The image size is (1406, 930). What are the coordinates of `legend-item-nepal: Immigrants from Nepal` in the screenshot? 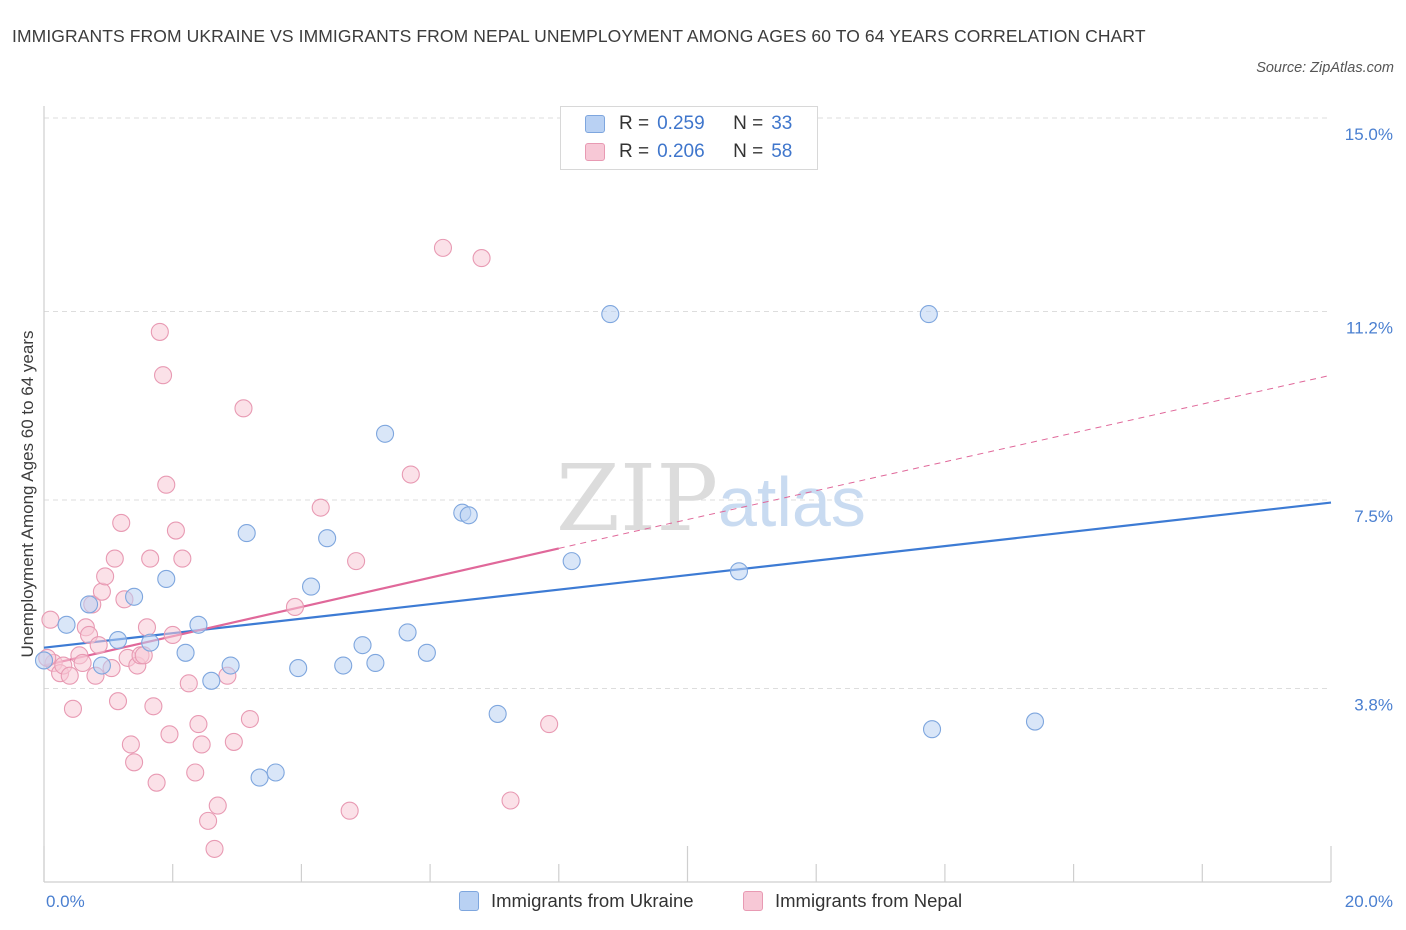 It's located at (852, 901).